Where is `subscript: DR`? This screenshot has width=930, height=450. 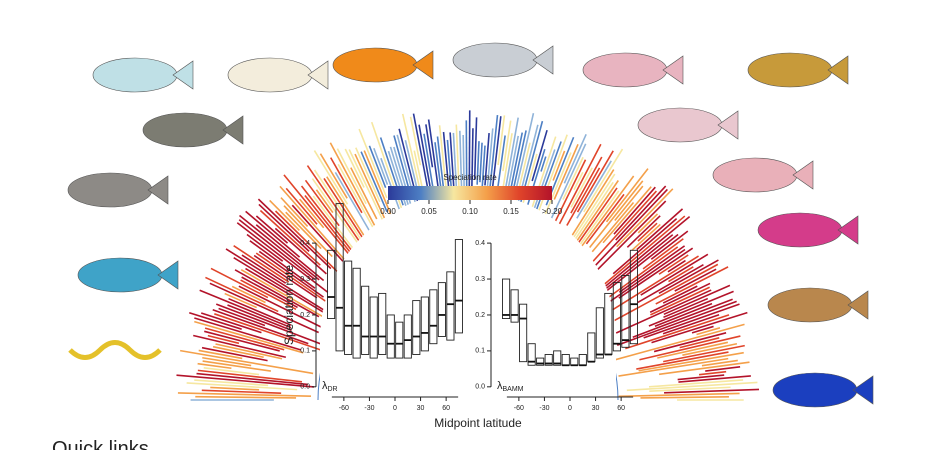 subscript: DR is located at coordinates (333, 389).